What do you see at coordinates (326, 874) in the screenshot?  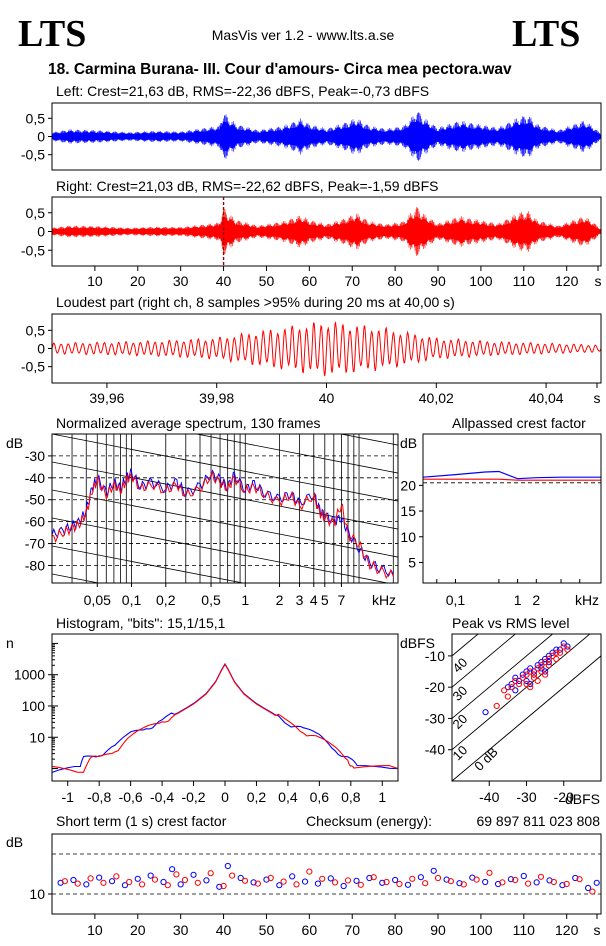 I see `short-crest-frame` at bounding box center [326, 874].